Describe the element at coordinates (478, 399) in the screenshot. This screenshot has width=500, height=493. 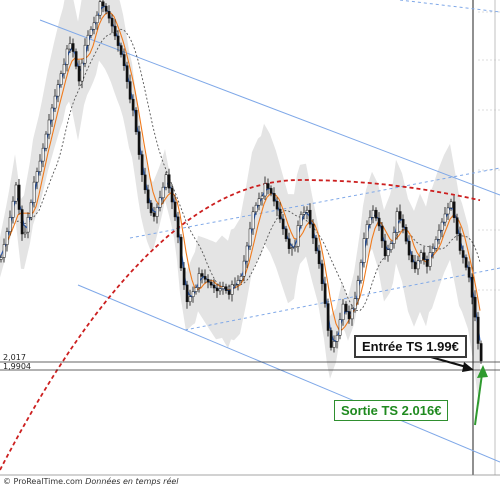
I see `exit-arrow` at that location.